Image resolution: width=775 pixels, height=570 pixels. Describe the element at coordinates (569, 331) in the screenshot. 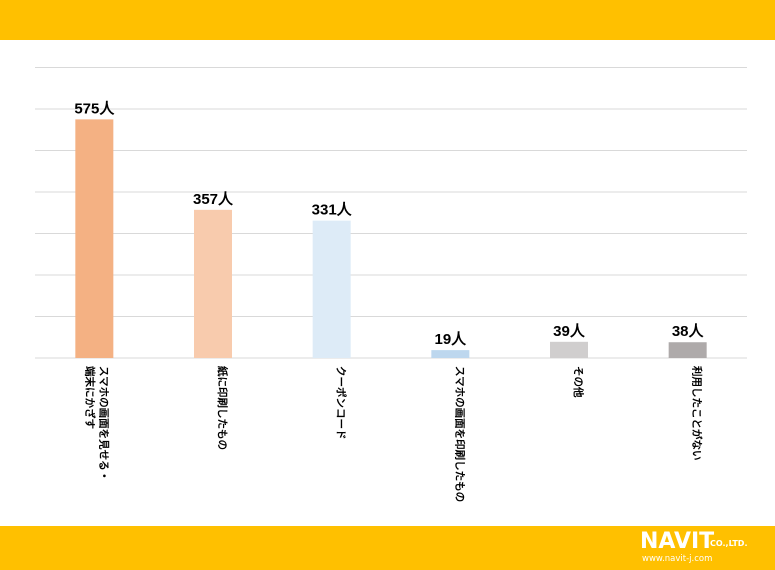

I see `data-label: 39人` at that location.